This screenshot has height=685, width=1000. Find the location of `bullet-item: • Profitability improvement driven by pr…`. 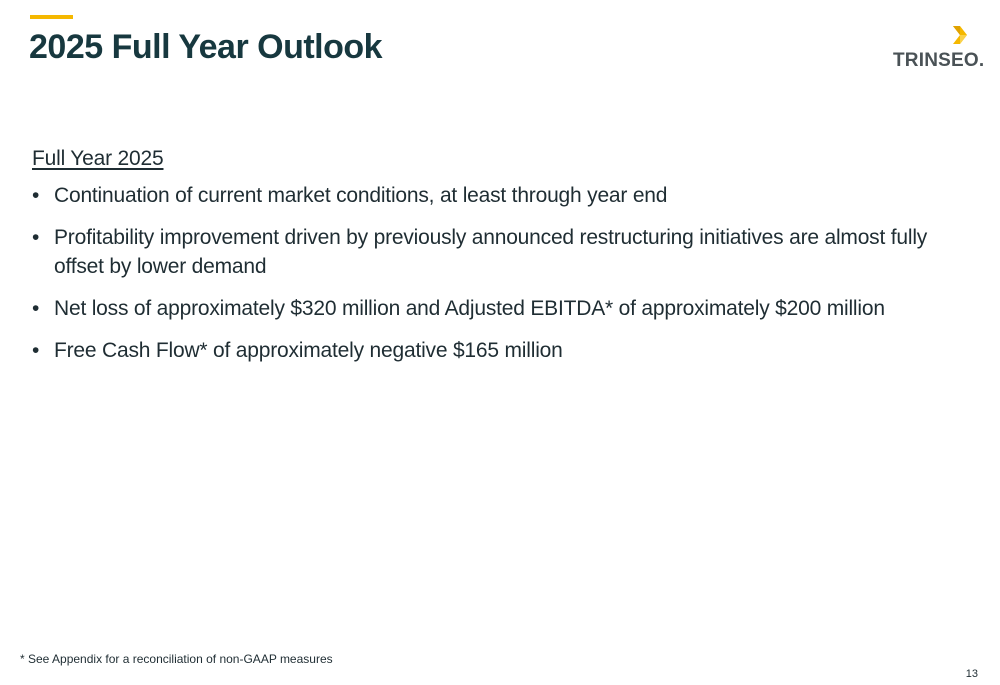

bullet-item: • Profitability improvement driven by pr… is located at coordinates (482, 252).